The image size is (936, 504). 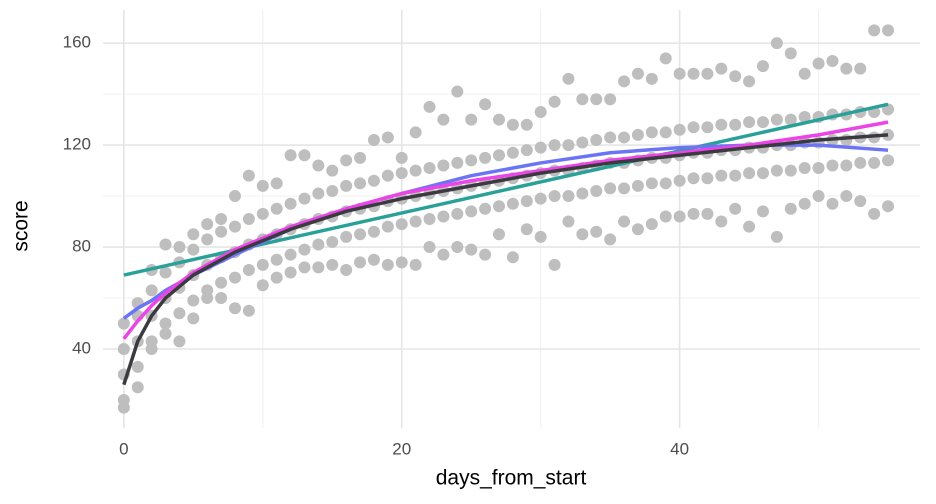 What do you see at coordinates (401, 448) in the screenshot?
I see `x-tick-label: 20` at bounding box center [401, 448].